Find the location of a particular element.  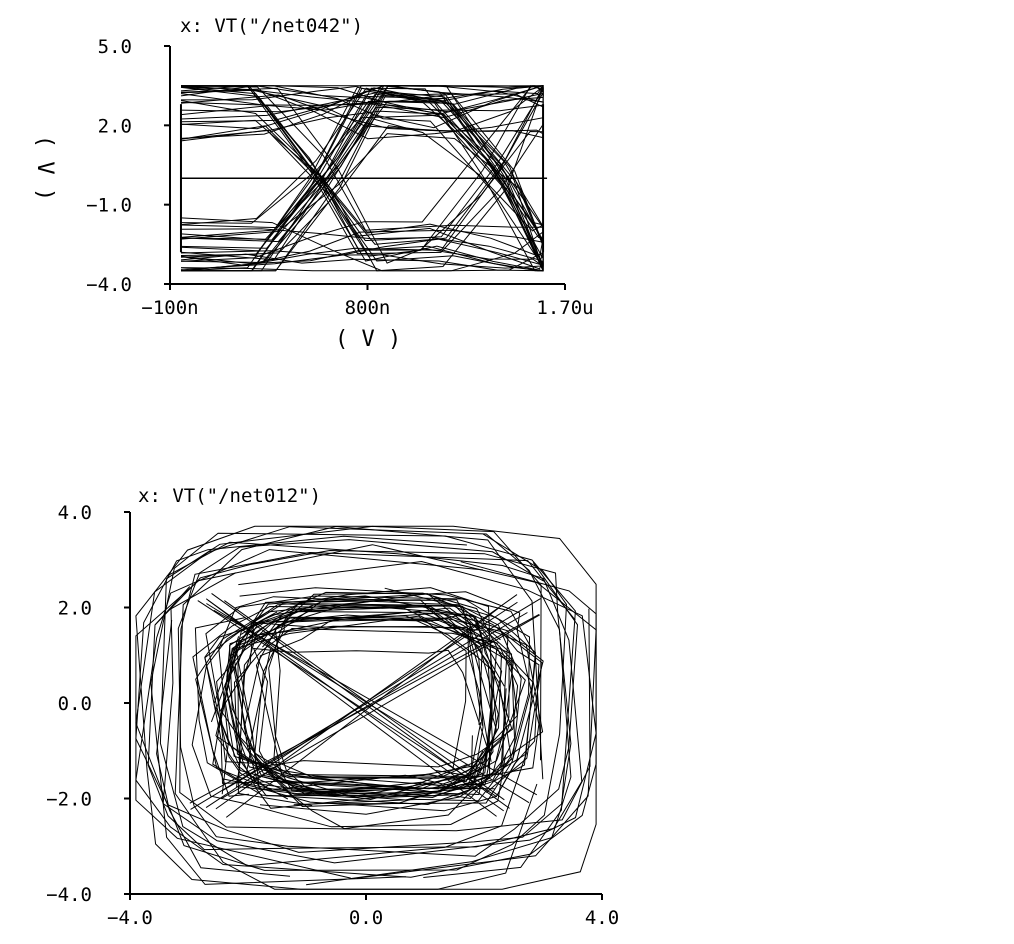

x-tick-label: −4.0 is located at coordinates (130, 918).